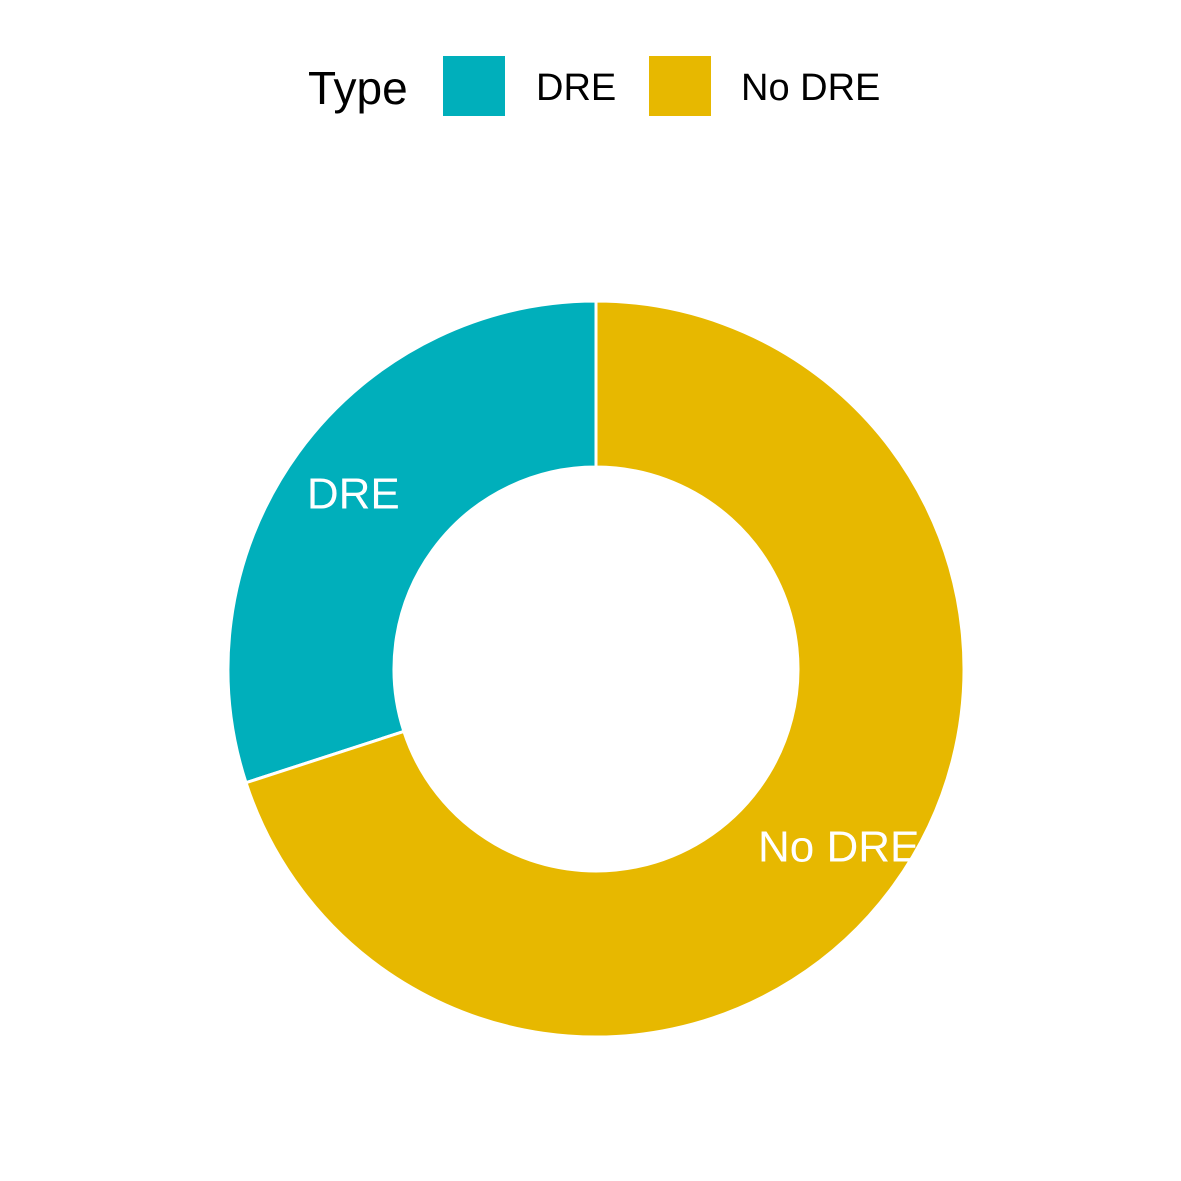 The image size is (1181, 1181). Describe the element at coordinates (353, 494) in the screenshot. I see `slice-label-dre: DRE` at that location.